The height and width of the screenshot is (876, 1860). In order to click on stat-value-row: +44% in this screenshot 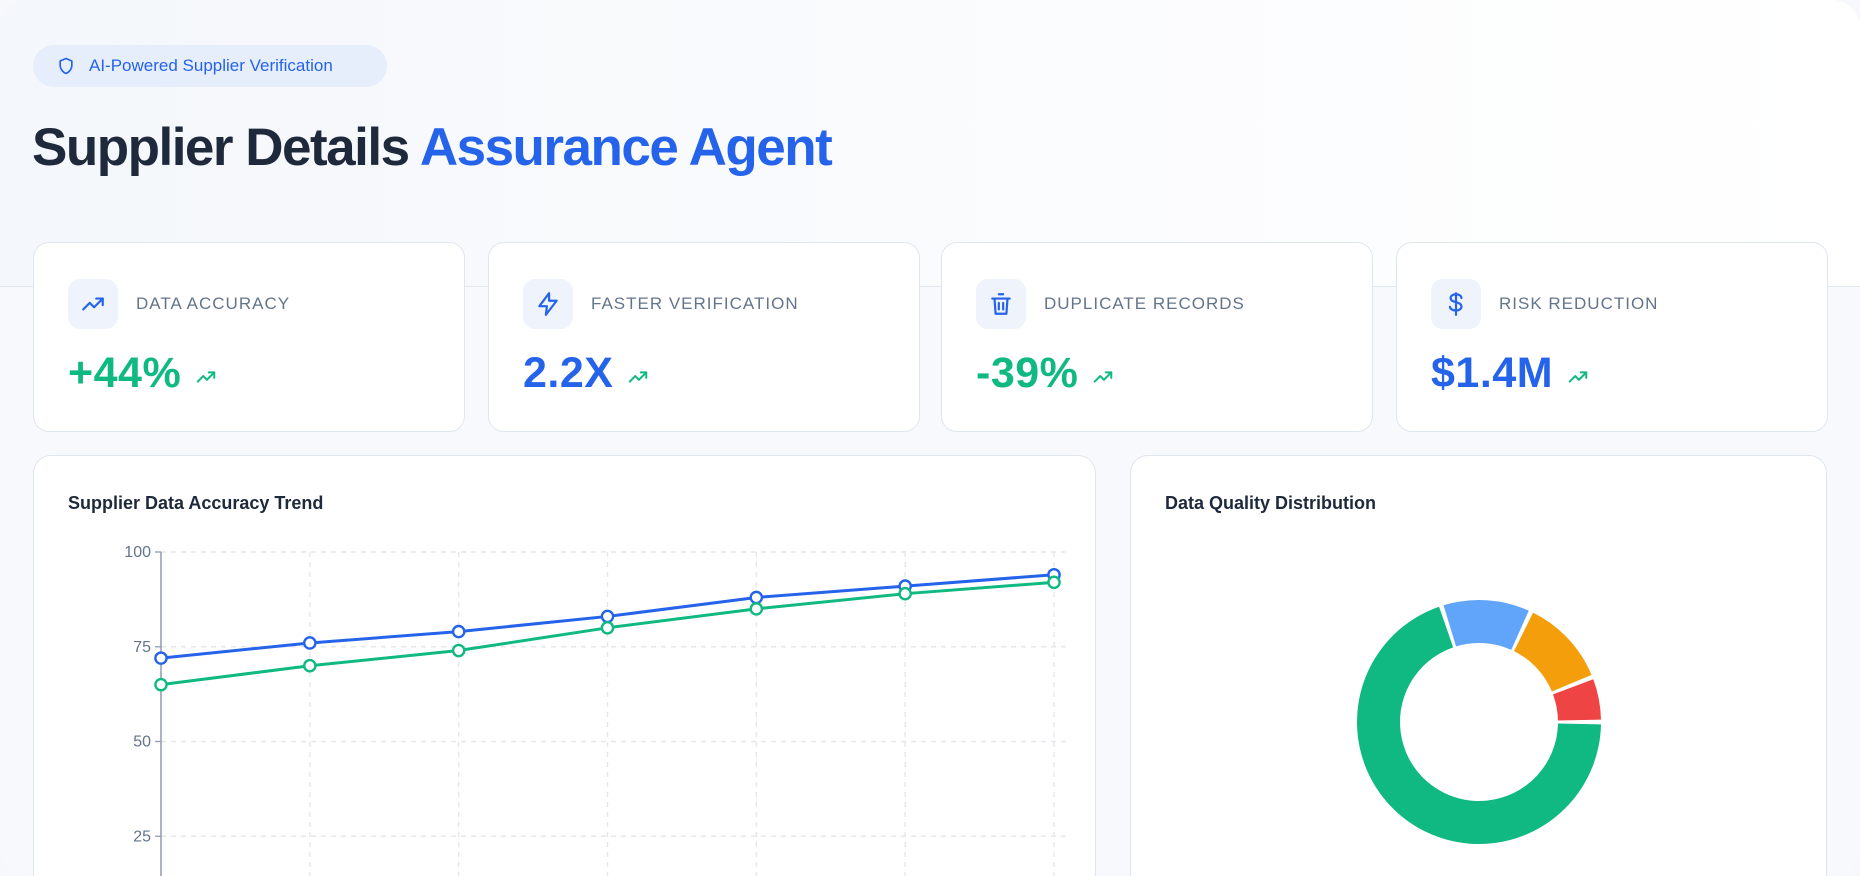, I will do `click(142, 373)`.